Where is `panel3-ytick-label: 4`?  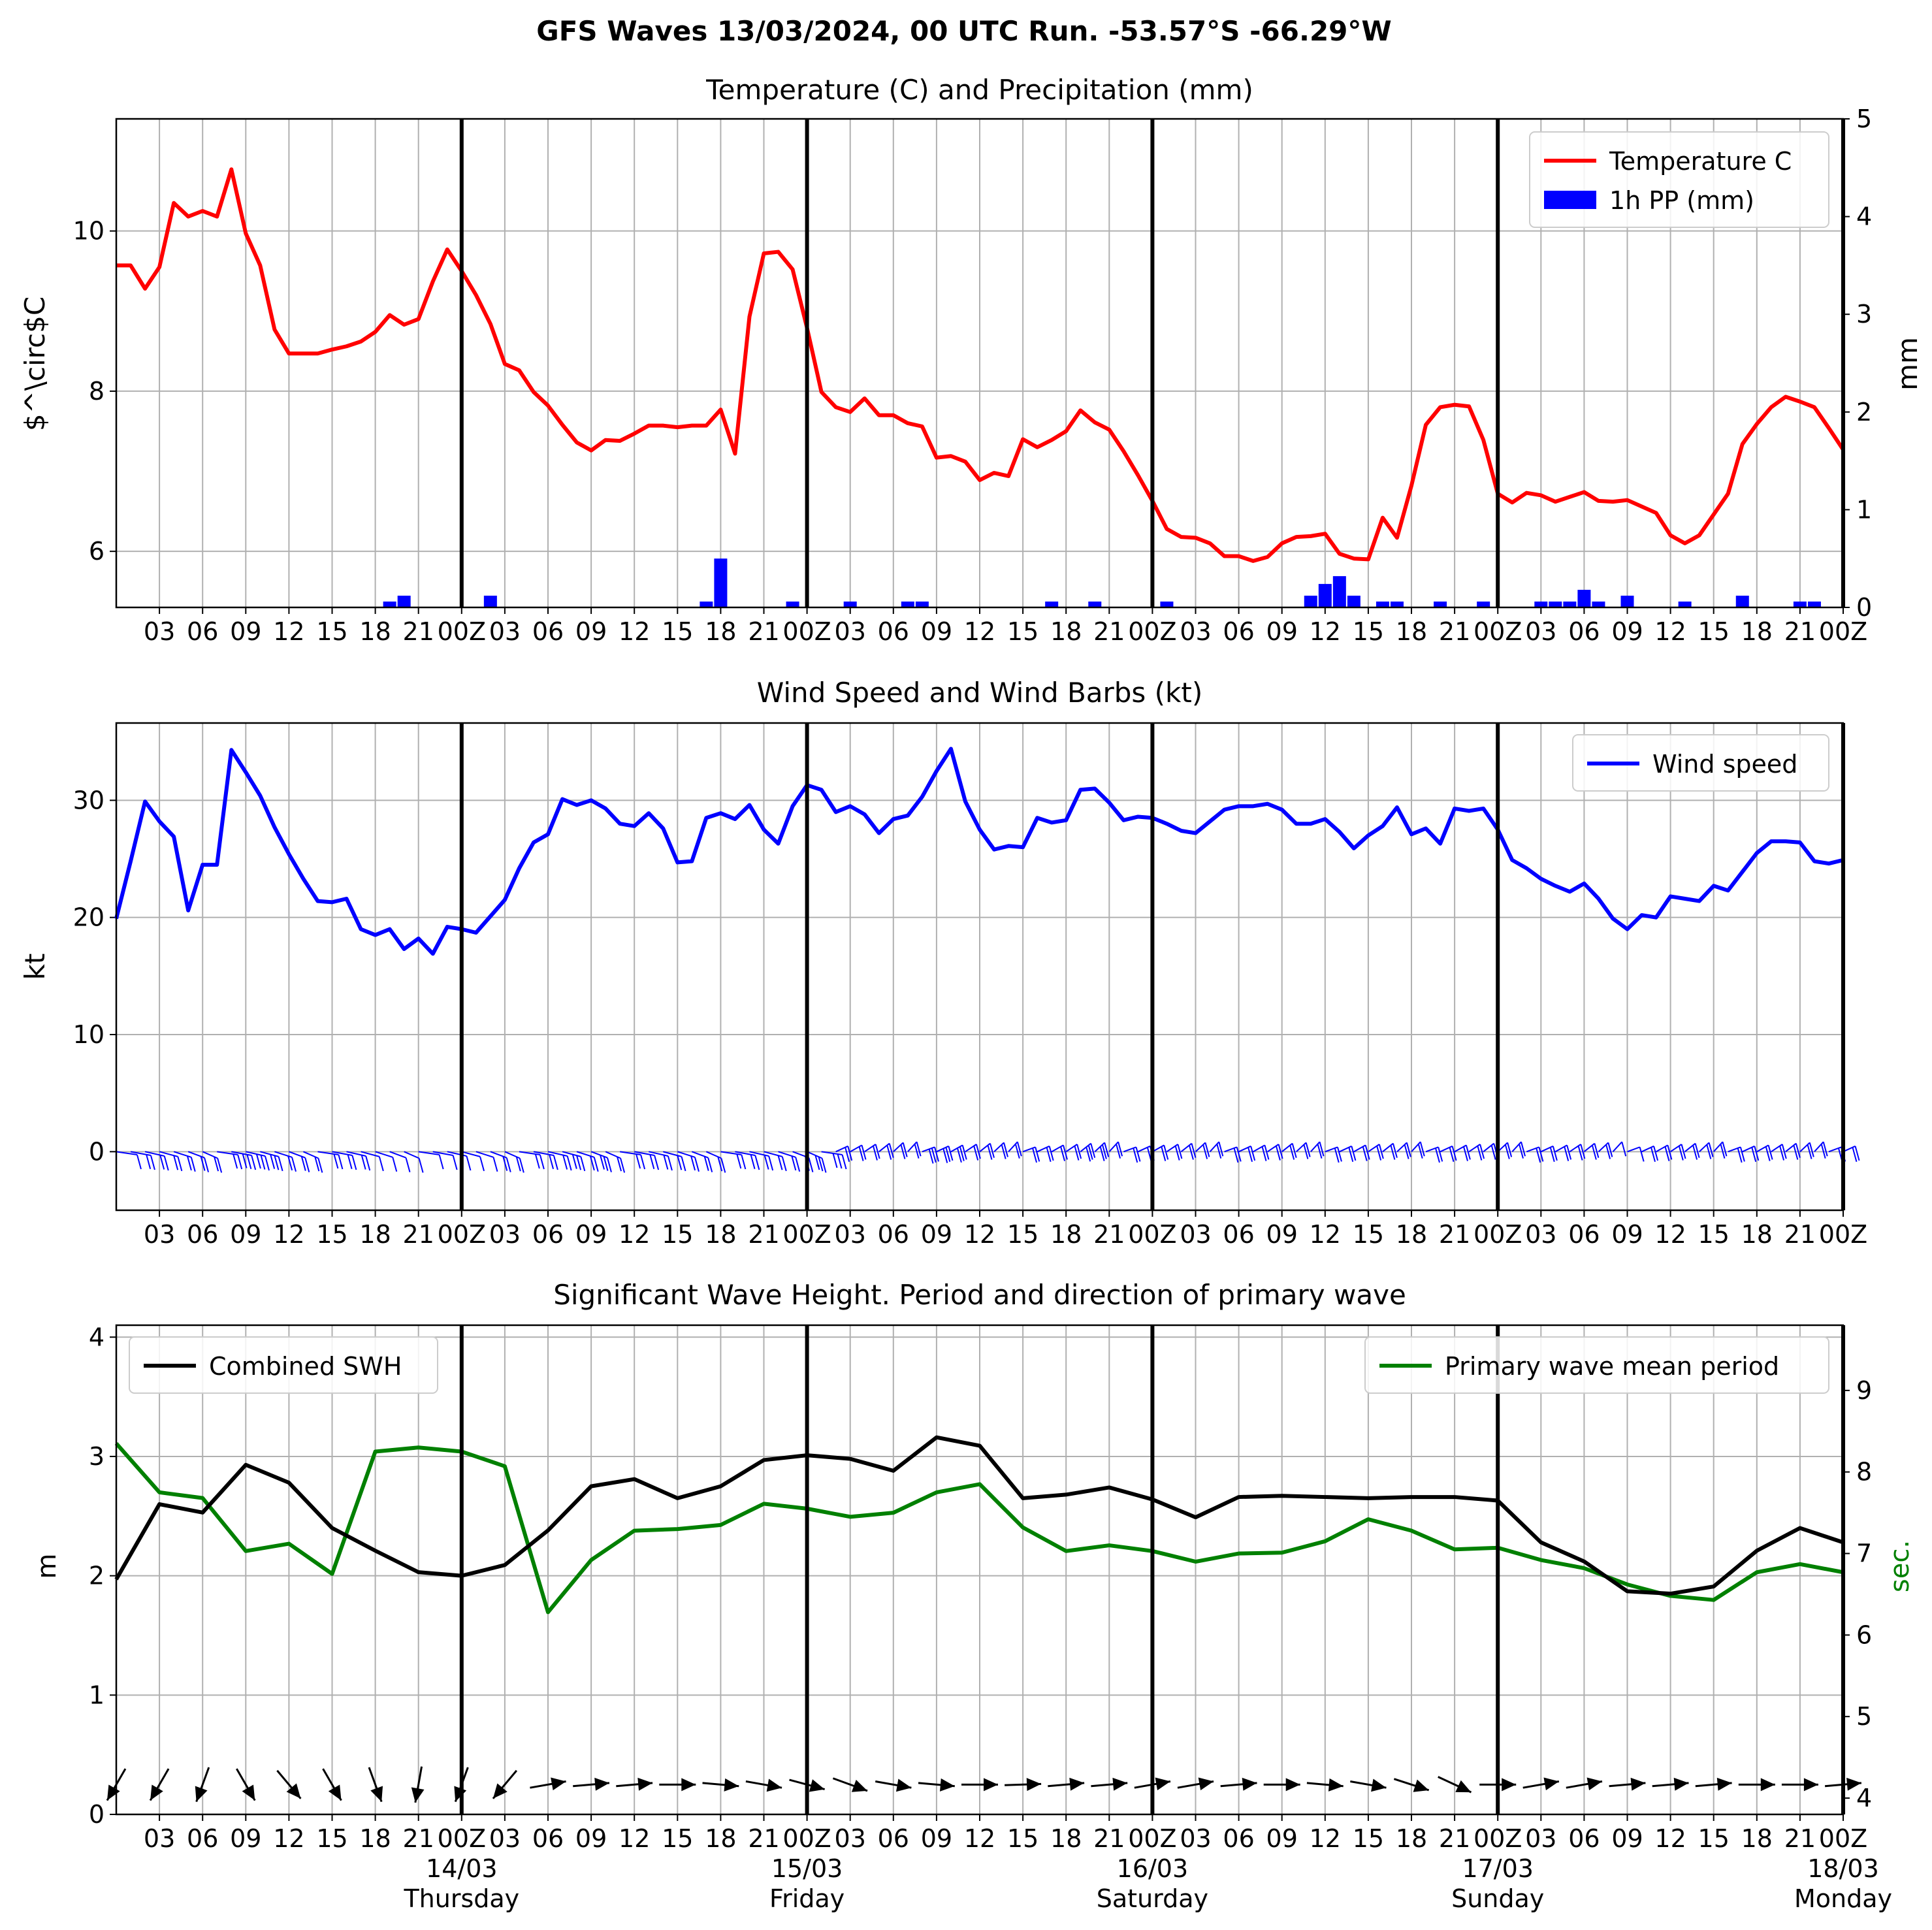 panel3-ytick-label: 4 is located at coordinates (97, 1337).